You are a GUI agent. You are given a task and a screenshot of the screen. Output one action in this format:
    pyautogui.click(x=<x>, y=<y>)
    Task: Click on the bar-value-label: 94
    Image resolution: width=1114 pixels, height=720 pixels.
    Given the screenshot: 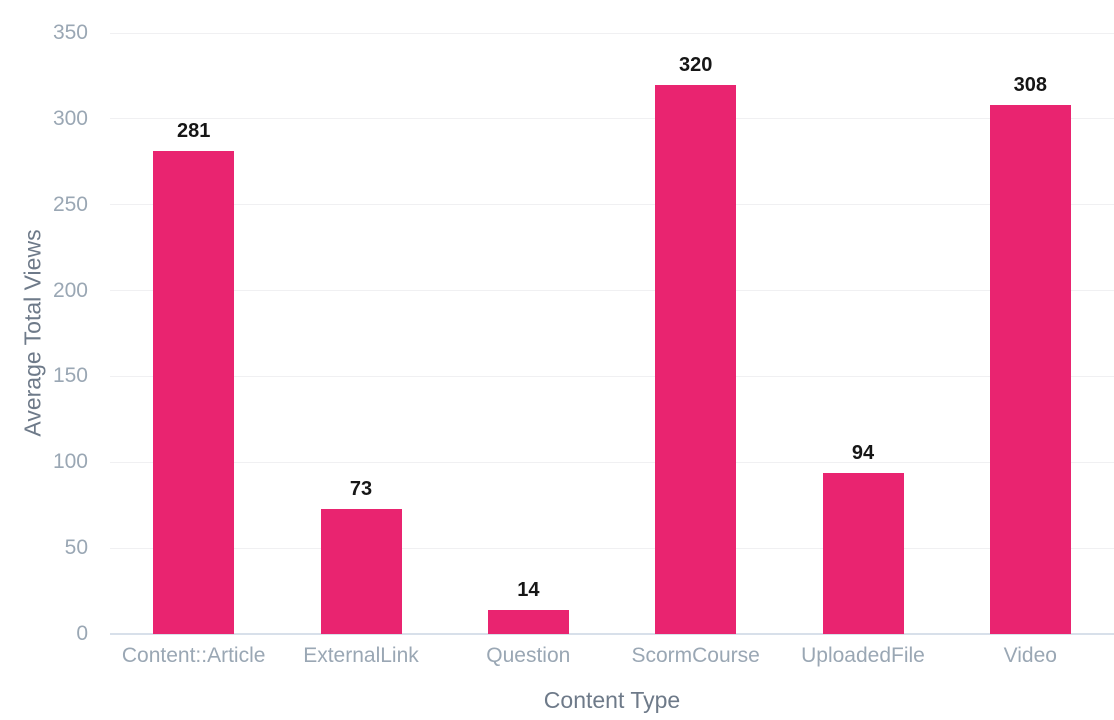 What is the action you would take?
    pyautogui.click(x=863, y=452)
    